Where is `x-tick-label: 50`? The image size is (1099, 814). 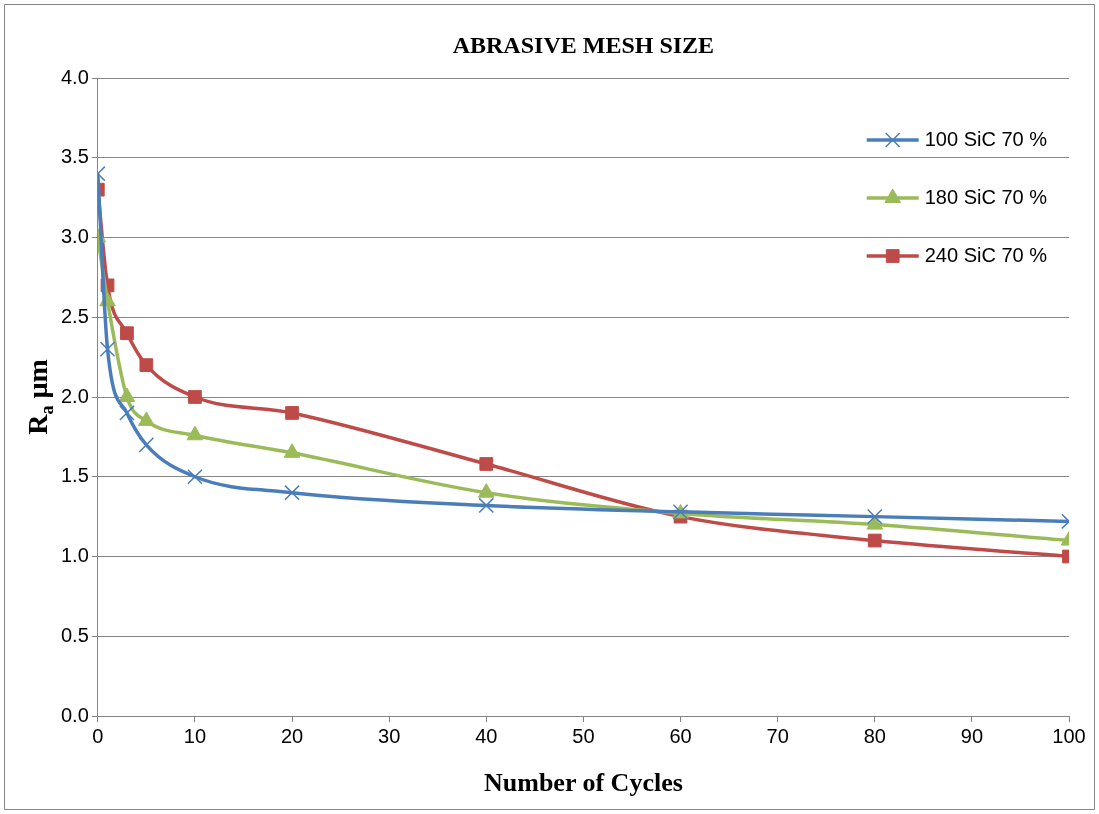
x-tick-label: 50 is located at coordinates (583, 735).